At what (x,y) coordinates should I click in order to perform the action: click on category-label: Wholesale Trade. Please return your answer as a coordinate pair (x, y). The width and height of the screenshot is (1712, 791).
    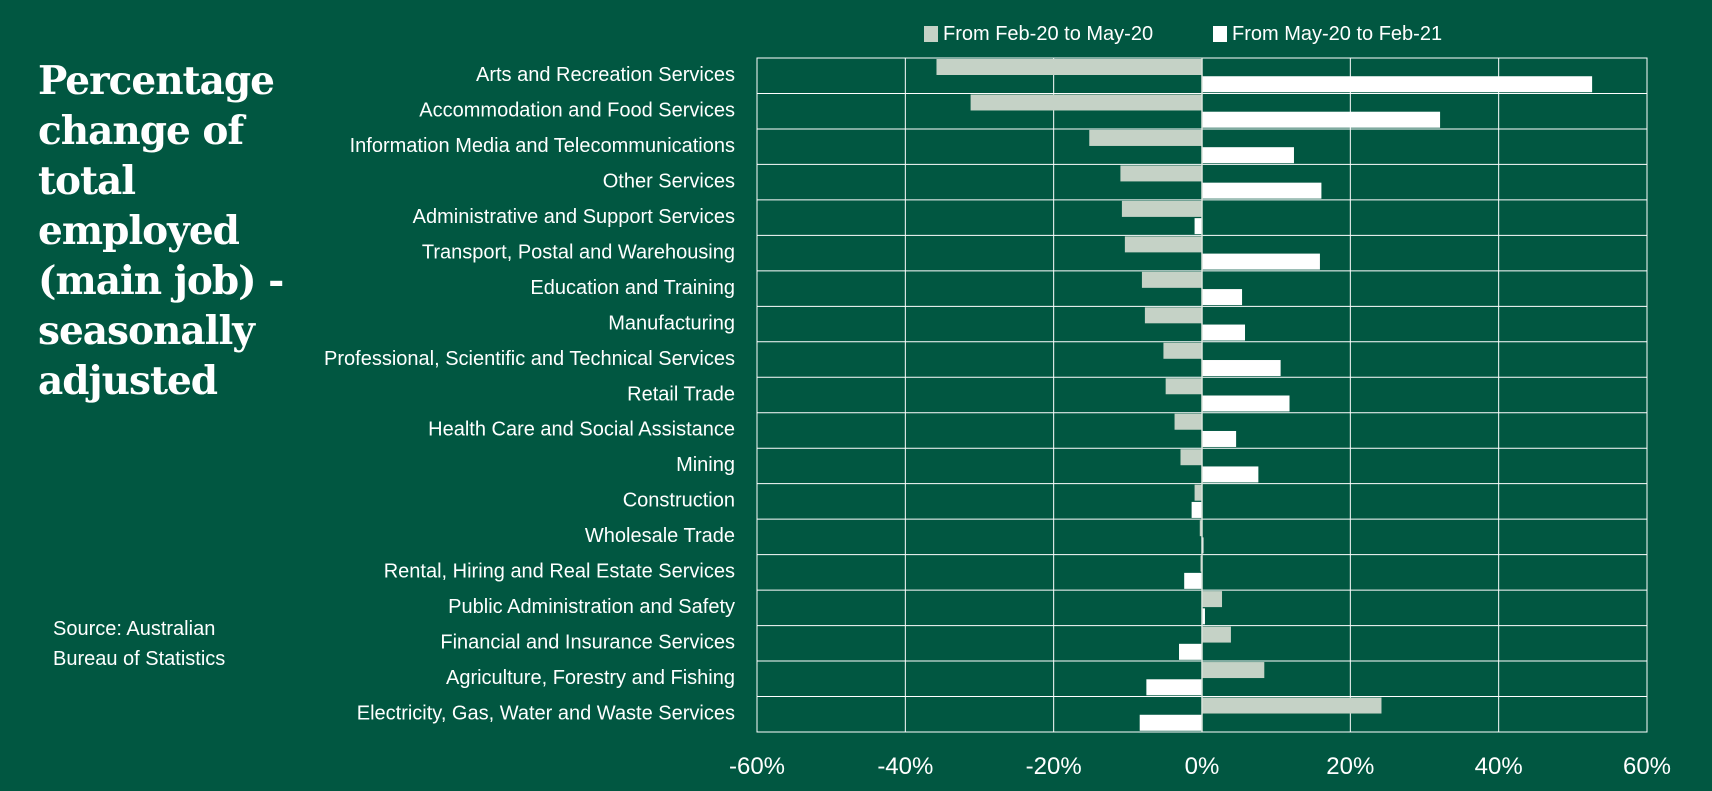
    Looking at the image, I should click on (660, 536).